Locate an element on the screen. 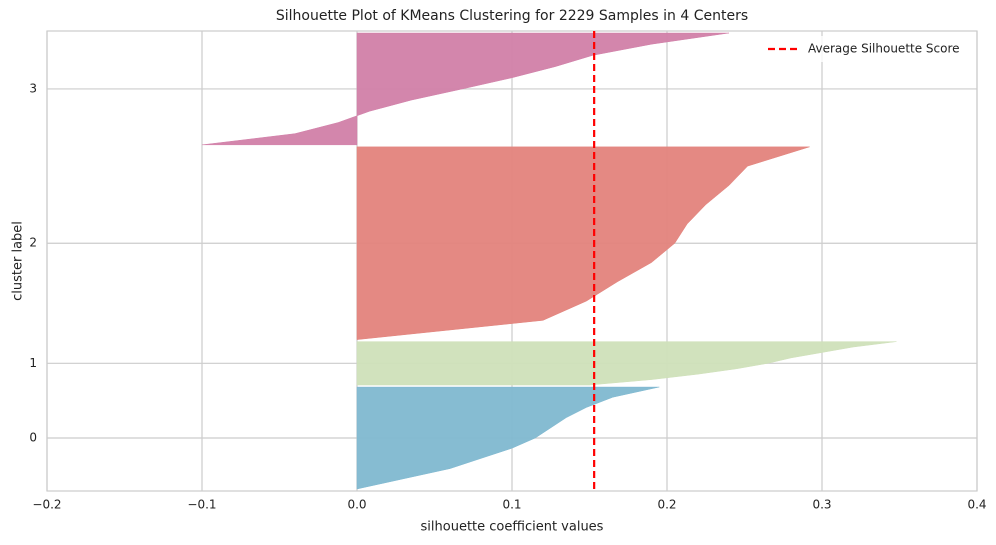 The image size is (996, 545). y-axis-label: cluster label is located at coordinates (18, 261).